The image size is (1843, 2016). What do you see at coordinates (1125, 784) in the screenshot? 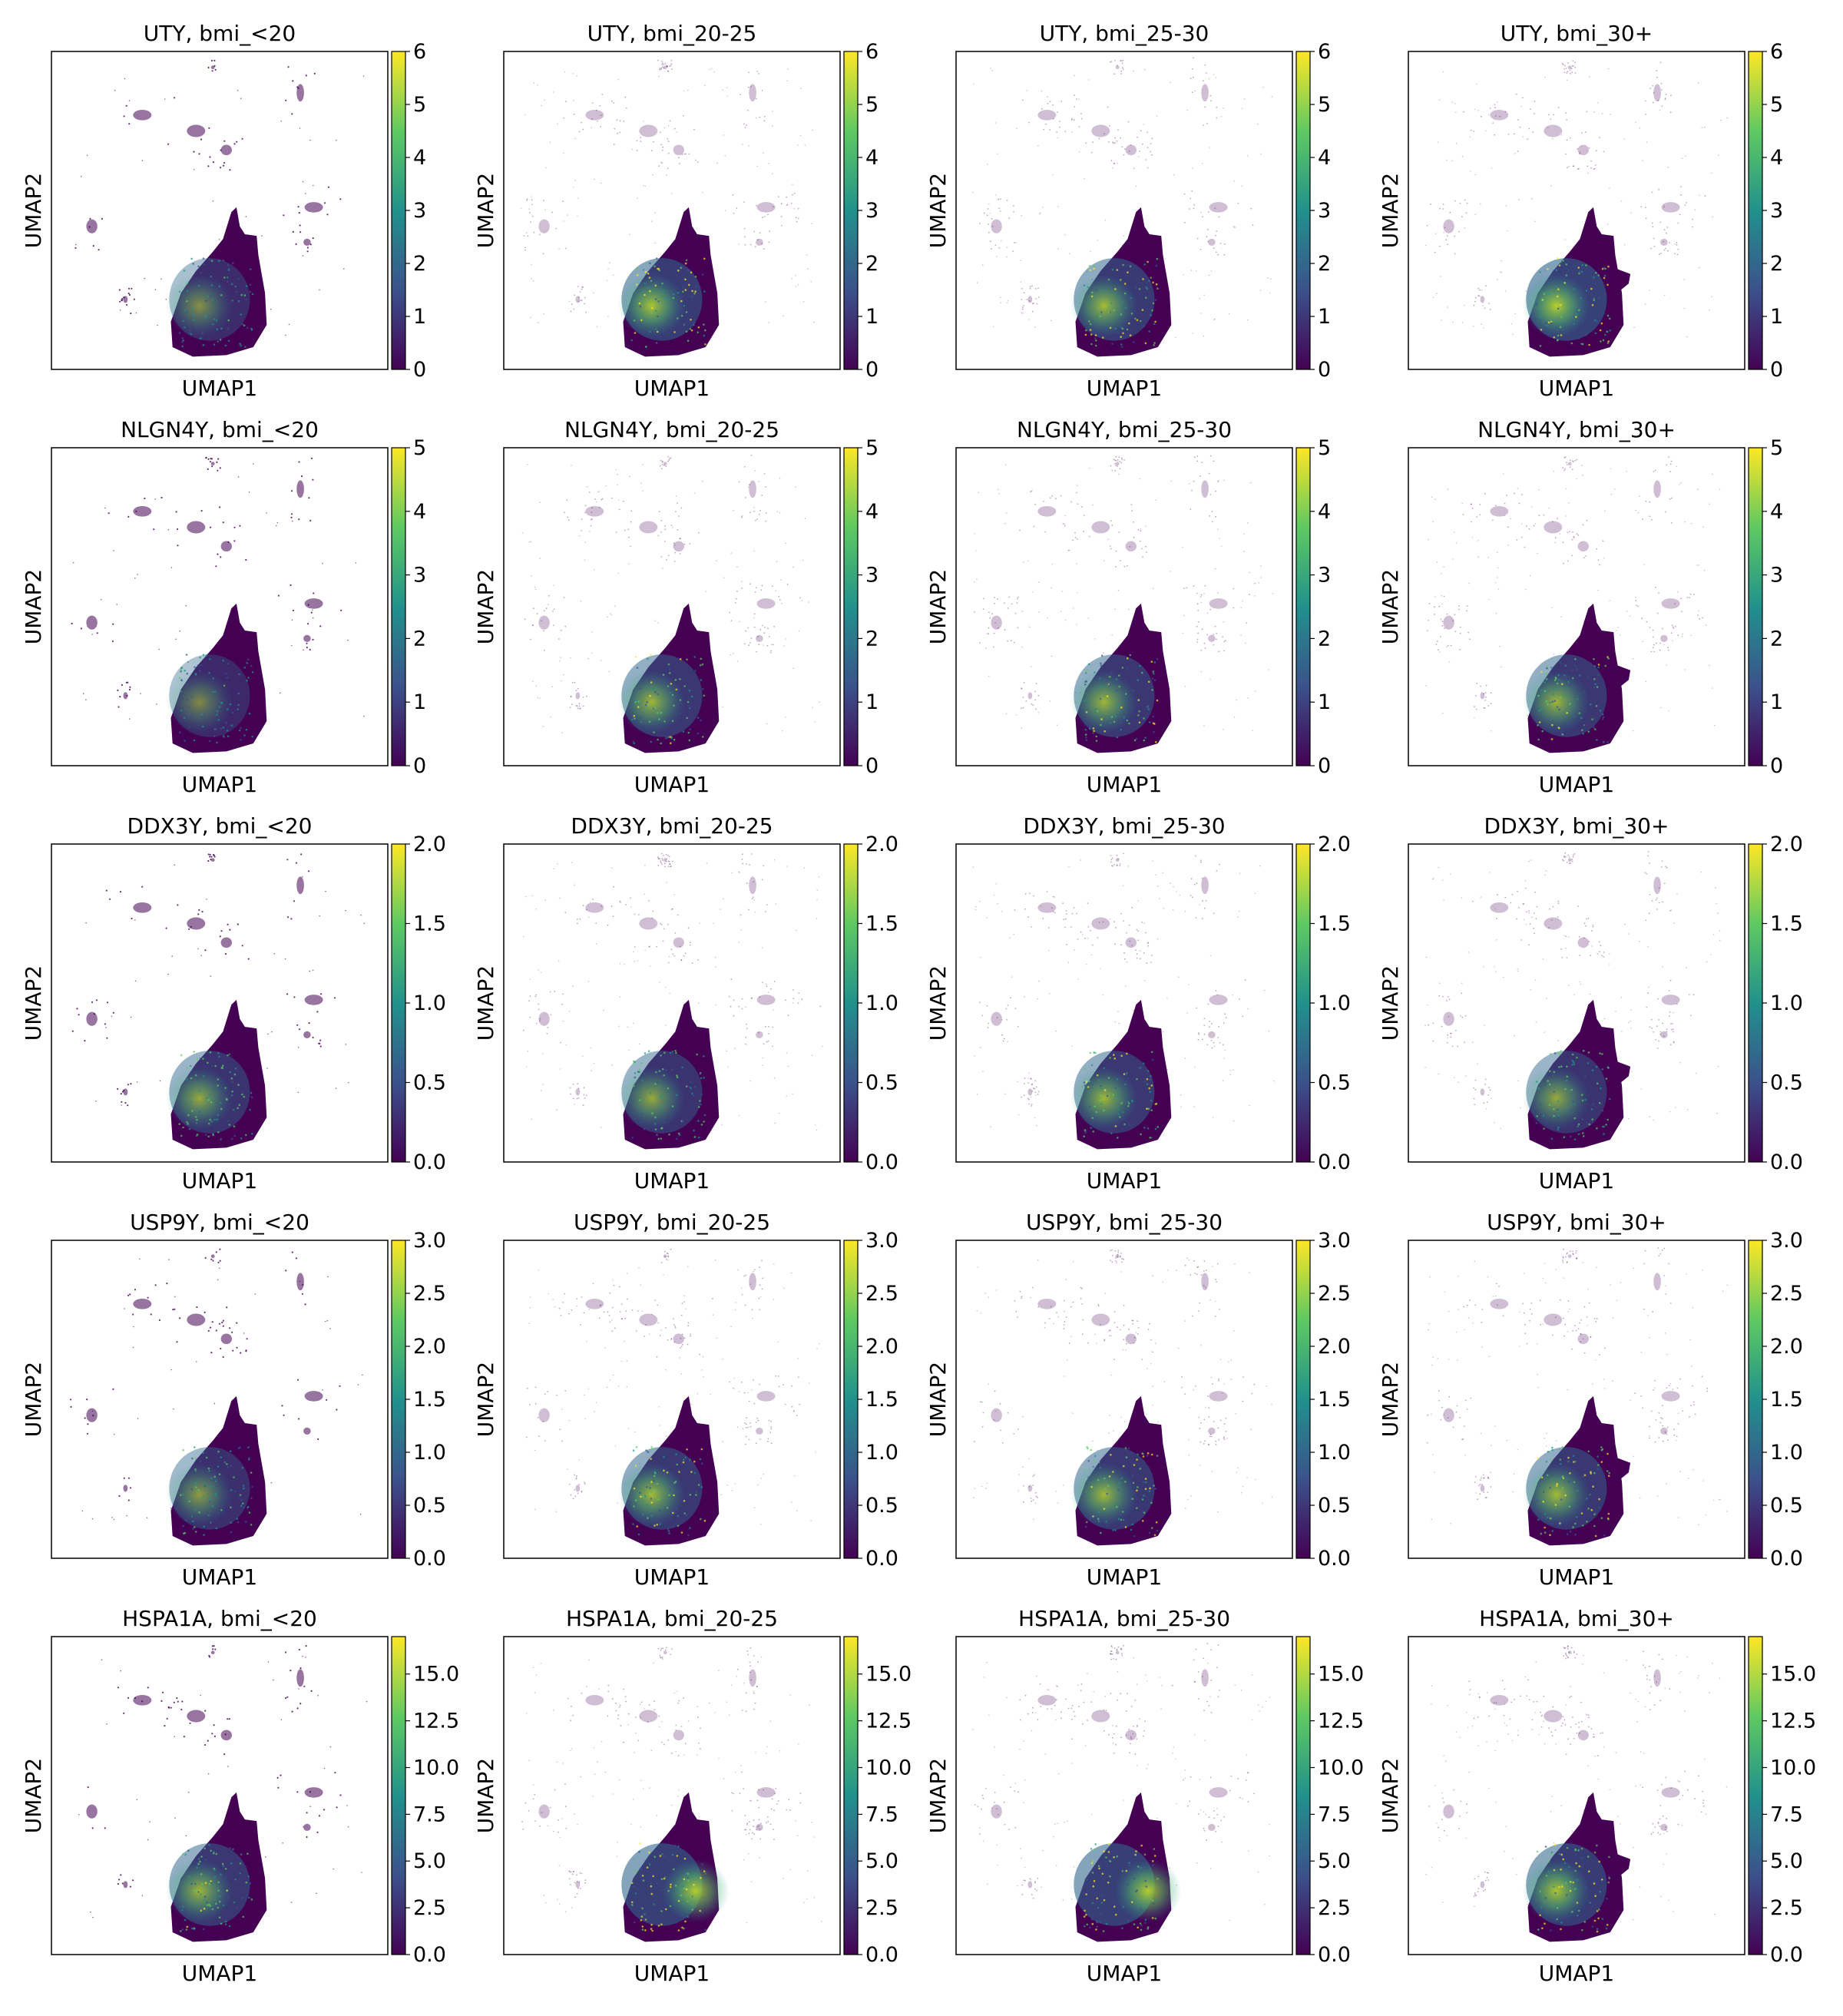
I see `x-axis-label: UMAP1` at bounding box center [1125, 784].